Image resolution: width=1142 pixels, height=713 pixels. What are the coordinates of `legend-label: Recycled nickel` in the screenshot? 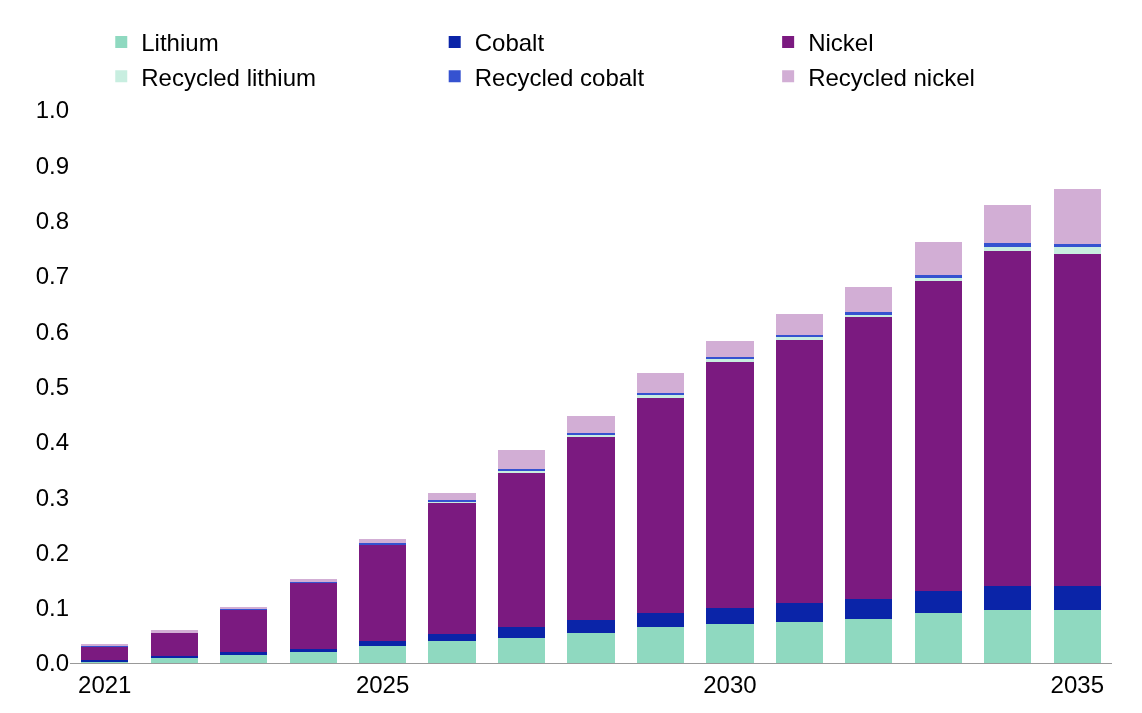 It's located at (891, 77).